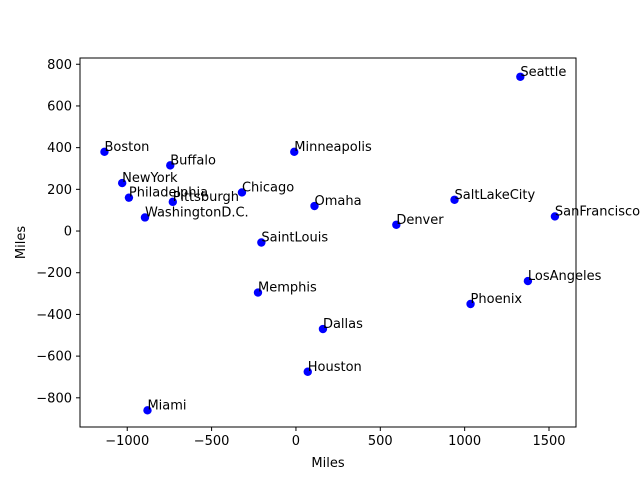  What do you see at coordinates (54, 273) in the screenshot?
I see `y-tick-label: −200` at bounding box center [54, 273].